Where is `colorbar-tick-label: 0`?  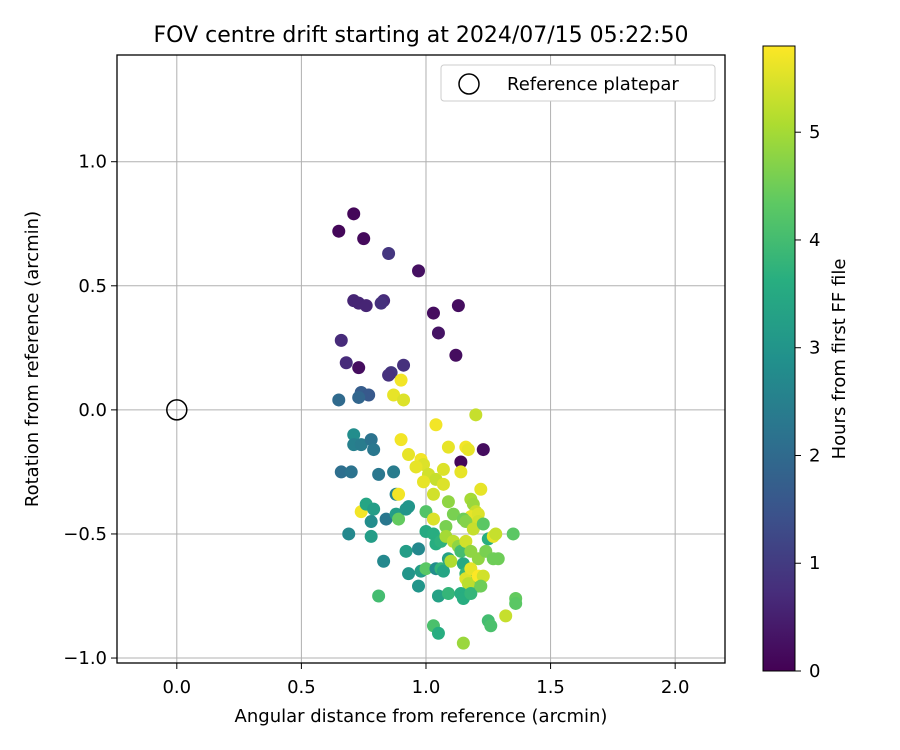 colorbar-tick-label: 0 is located at coordinates (814, 671).